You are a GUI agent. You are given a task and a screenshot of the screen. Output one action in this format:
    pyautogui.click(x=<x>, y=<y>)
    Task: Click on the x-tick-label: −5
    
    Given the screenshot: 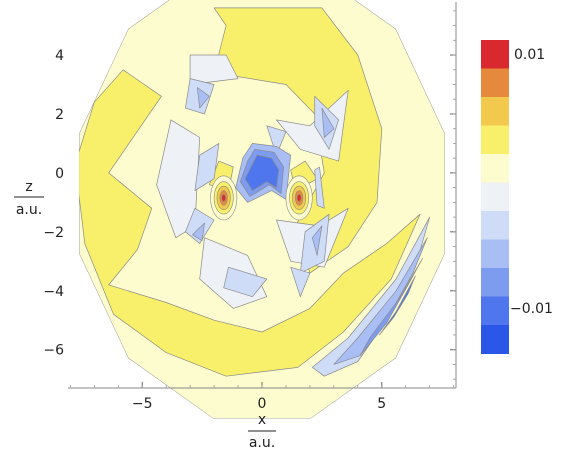 What is the action you would take?
    pyautogui.click(x=142, y=404)
    